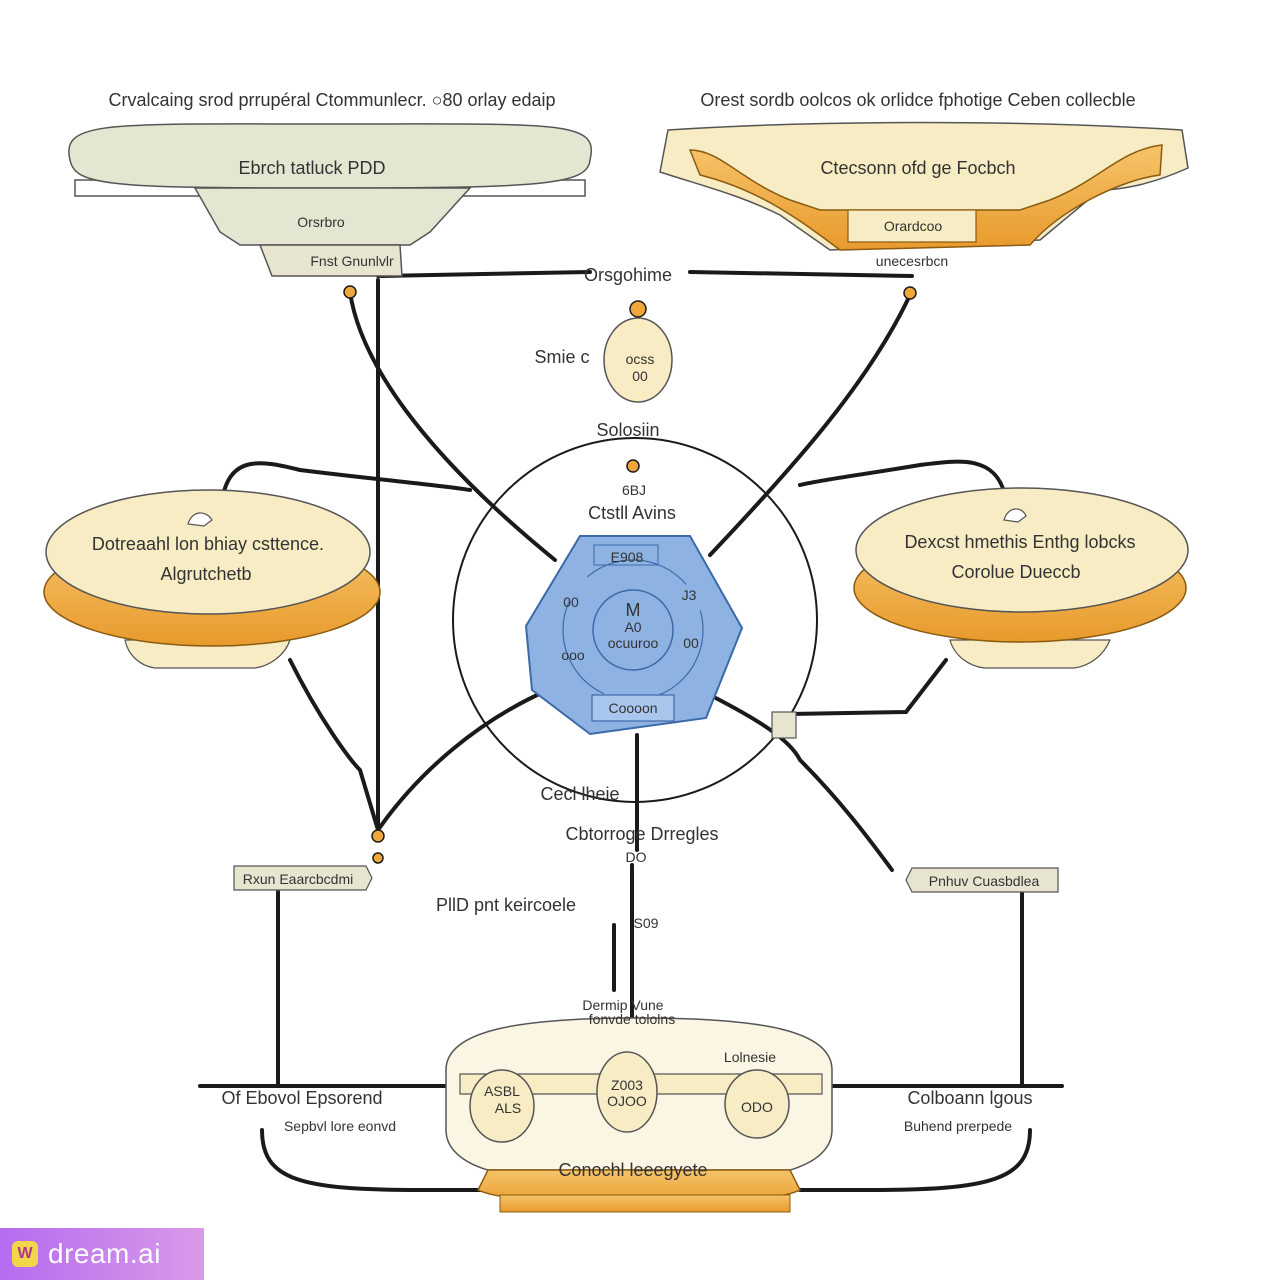 The height and width of the screenshot is (1280, 1280). What do you see at coordinates (912, 261) in the screenshot?
I see `top-right-tag: unecesrbcn` at bounding box center [912, 261].